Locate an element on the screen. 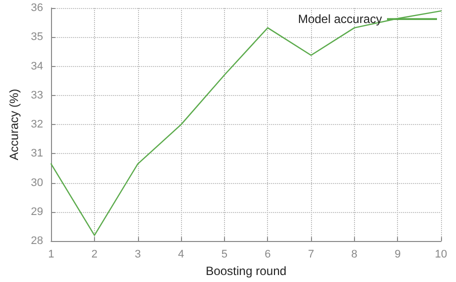 The image size is (456, 282). x-tick-label: 10 is located at coordinates (441, 254).